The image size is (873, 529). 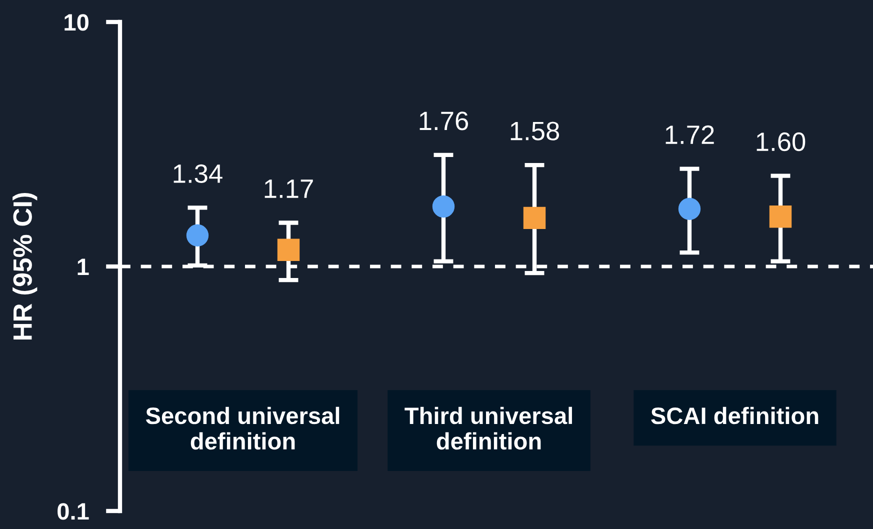 I want to click on data-label: 1.72, so click(x=690, y=134).